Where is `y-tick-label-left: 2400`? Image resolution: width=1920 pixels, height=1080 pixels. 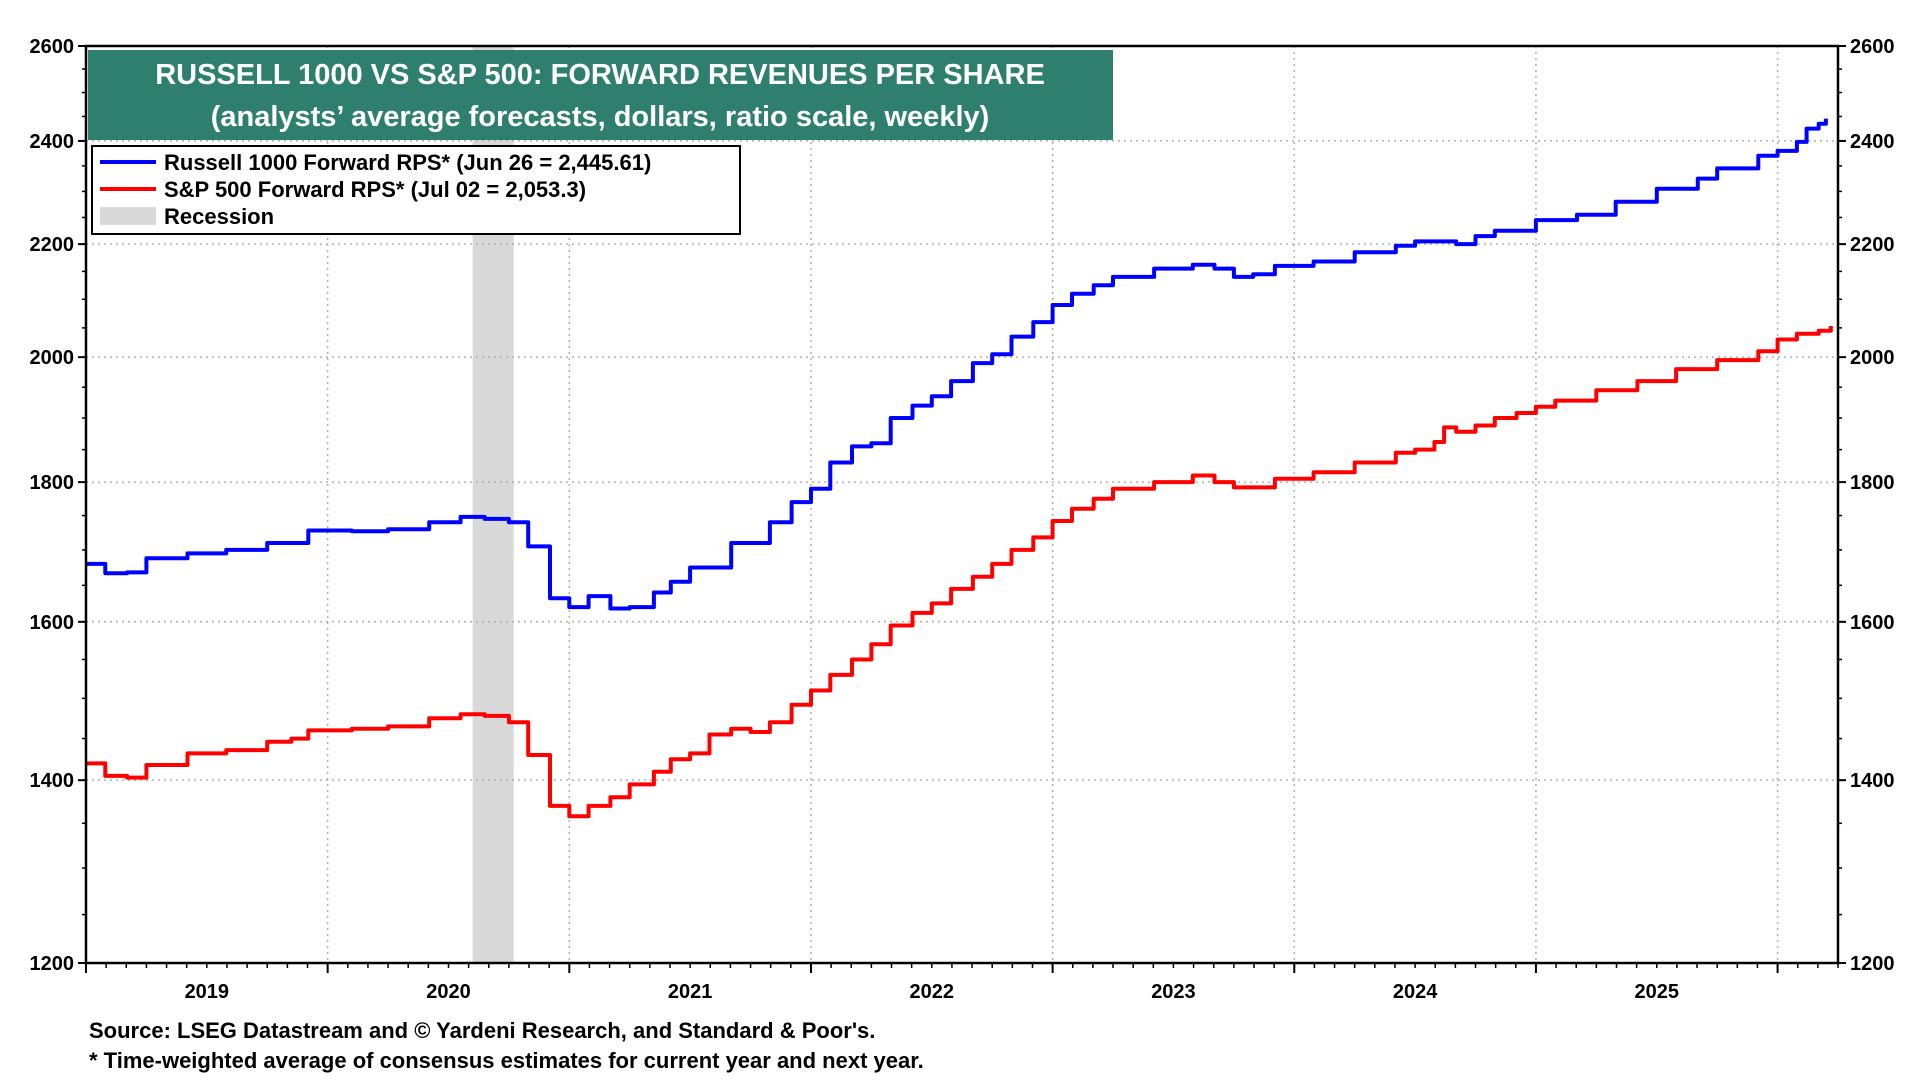
y-tick-label-left: 2400 is located at coordinates (52, 142).